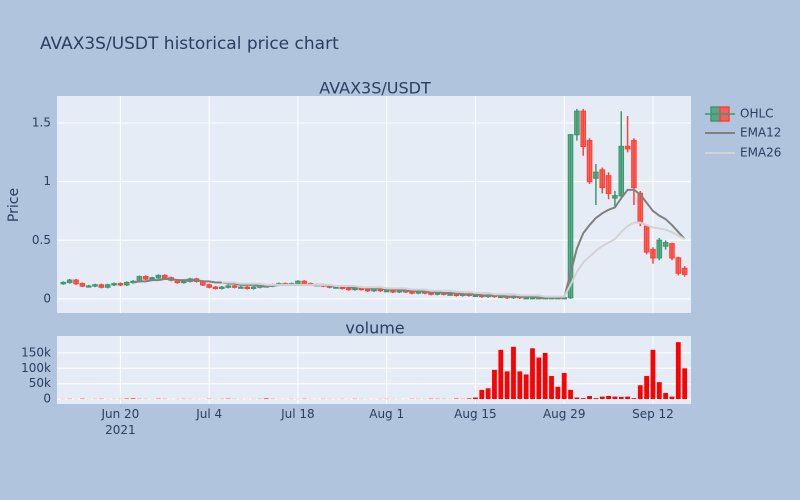  Describe the element at coordinates (14, 205) in the screenshot. I see `y-axis-title: Price` at that location.